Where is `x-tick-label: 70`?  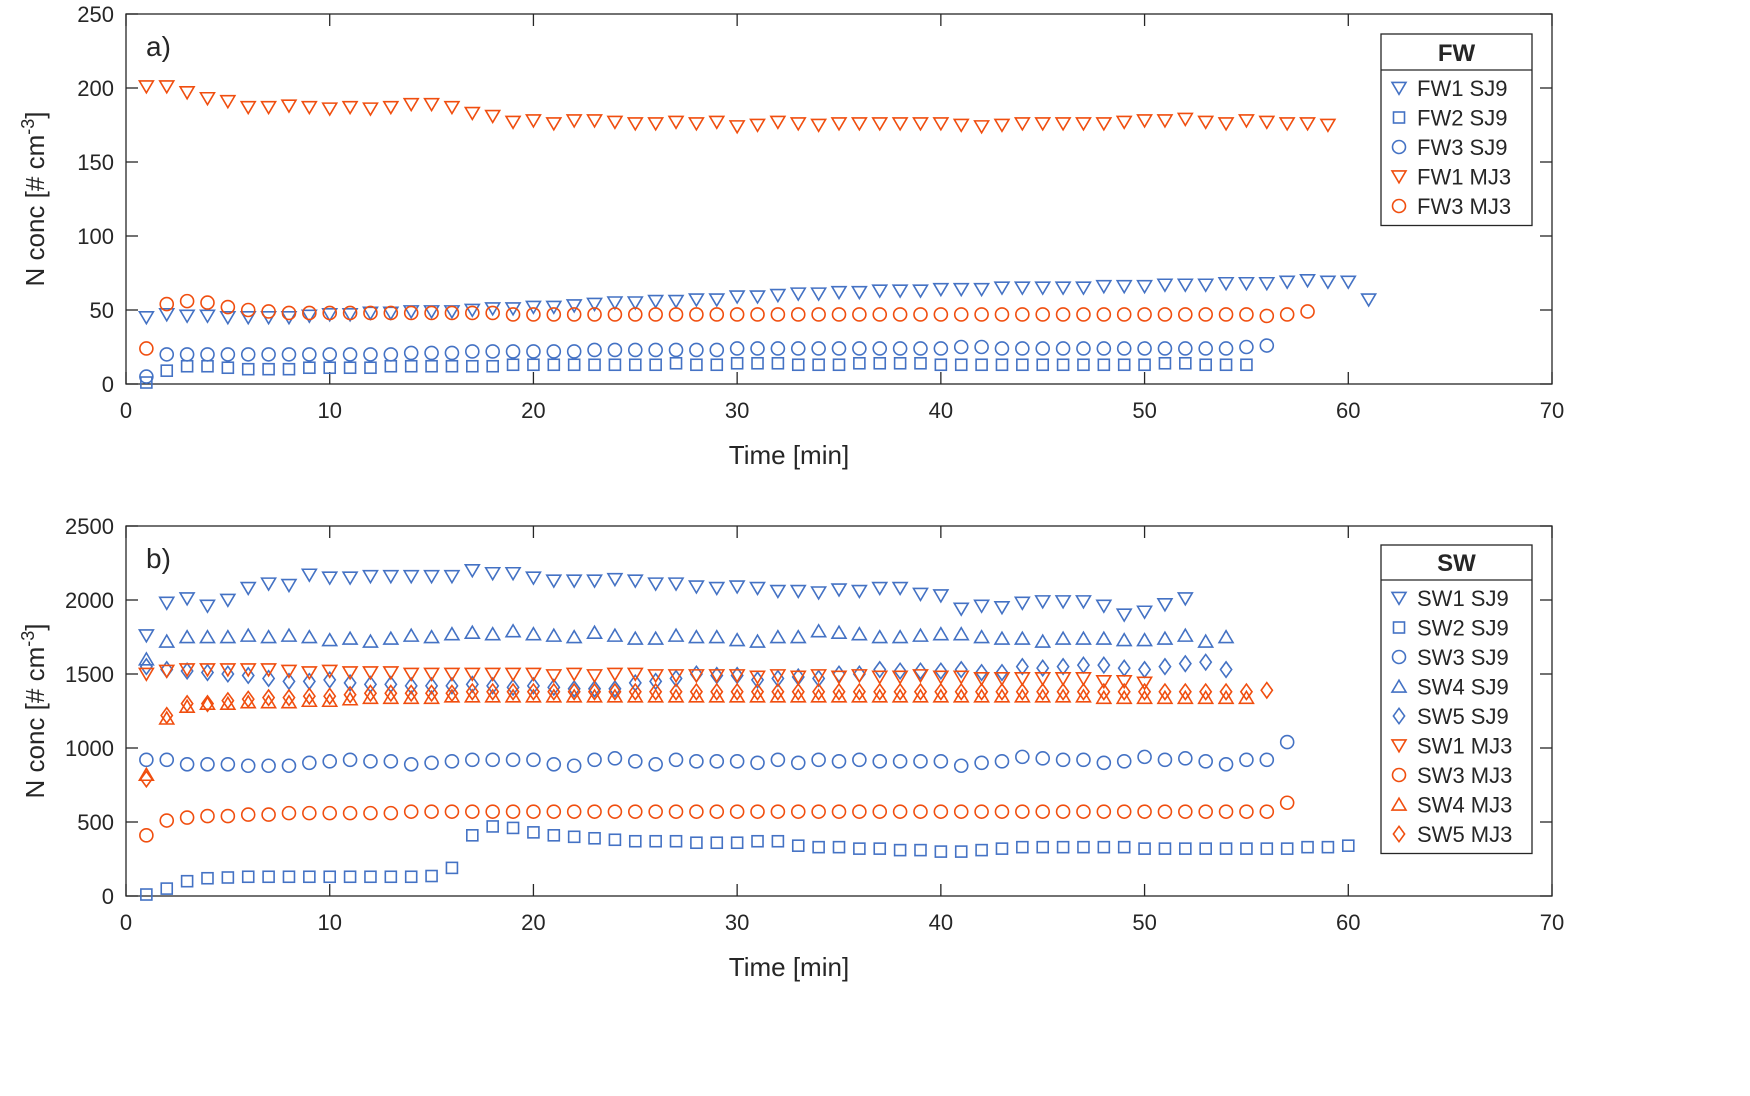 x-tick-label: 70 is located at coordinates (1552, 922).